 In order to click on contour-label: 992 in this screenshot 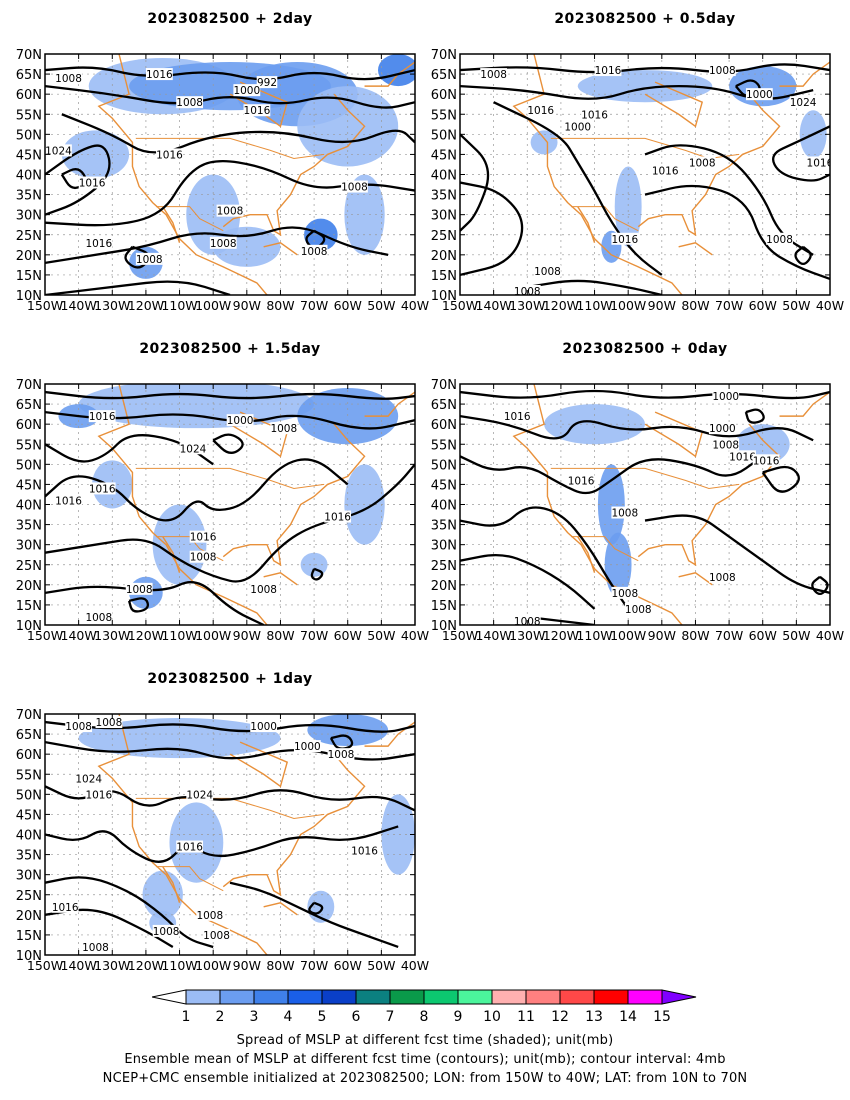, I will do `click(267, 83)`.